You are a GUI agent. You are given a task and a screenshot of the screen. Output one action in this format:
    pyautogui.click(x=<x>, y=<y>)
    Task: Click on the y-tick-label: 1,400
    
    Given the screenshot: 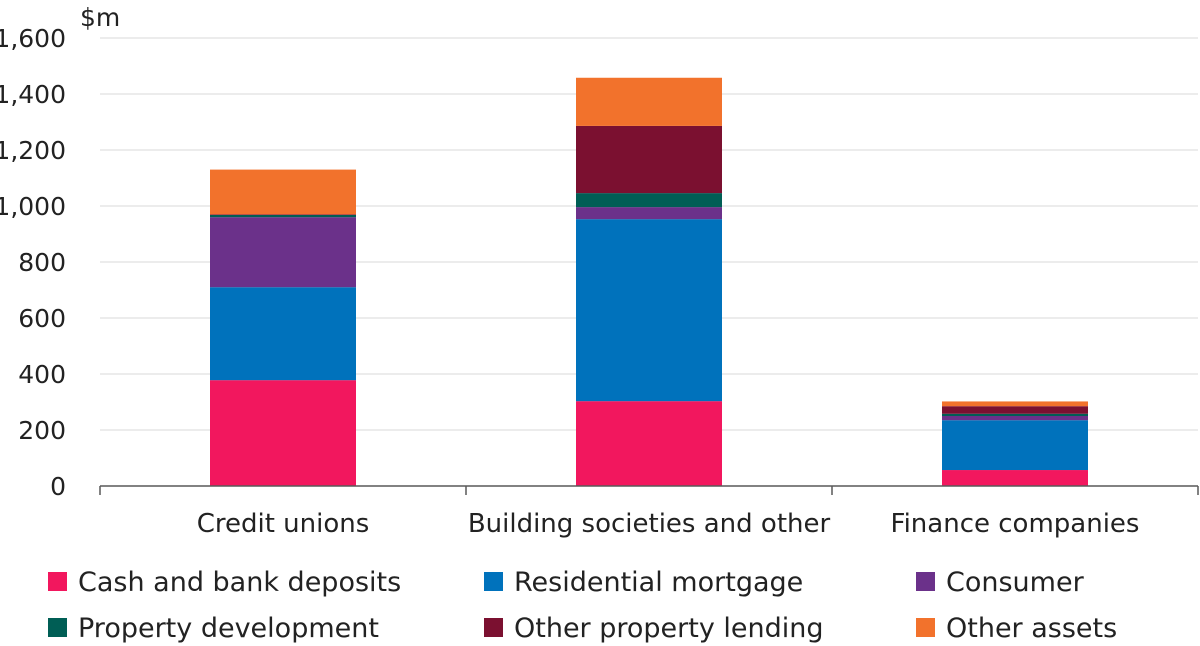 What is the action you would take?
    pyautogui.click(x=33, y=94)
    